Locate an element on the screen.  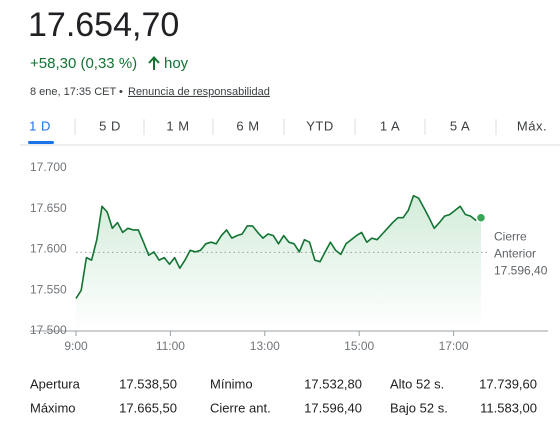
y-tick-label: 17.600 is located at coordinates (48, 249).